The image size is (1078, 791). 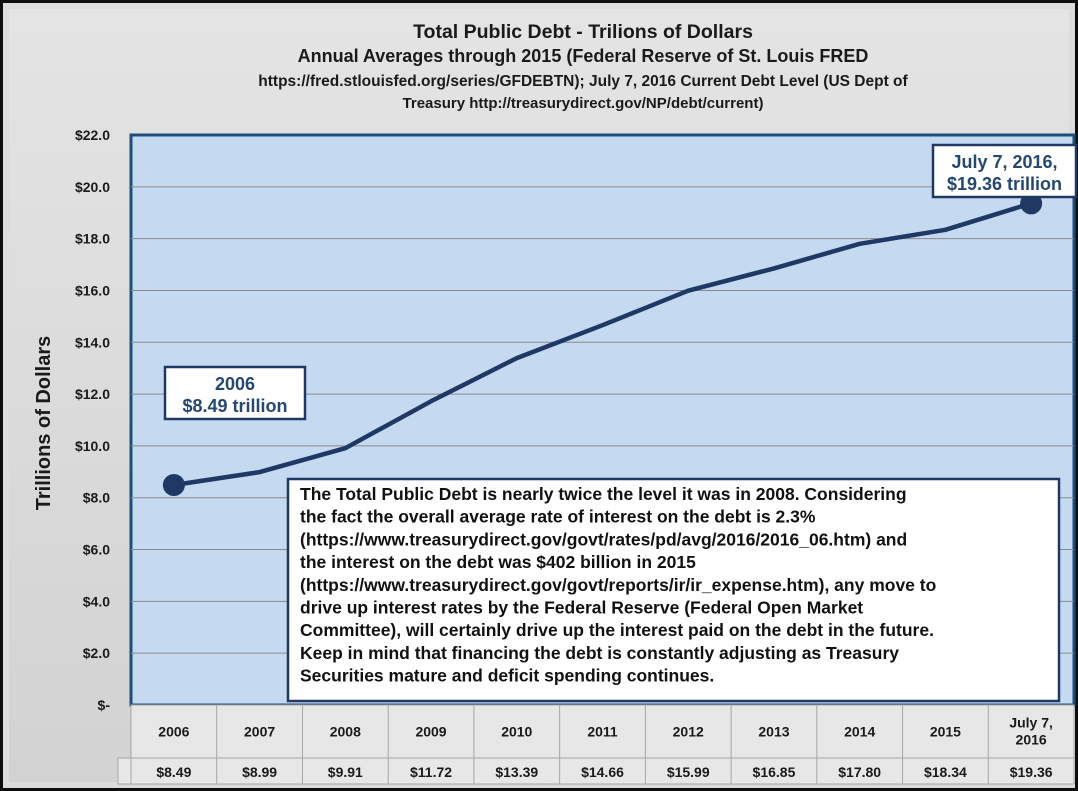 I want to click on category-row, so click(x=602, y=731).